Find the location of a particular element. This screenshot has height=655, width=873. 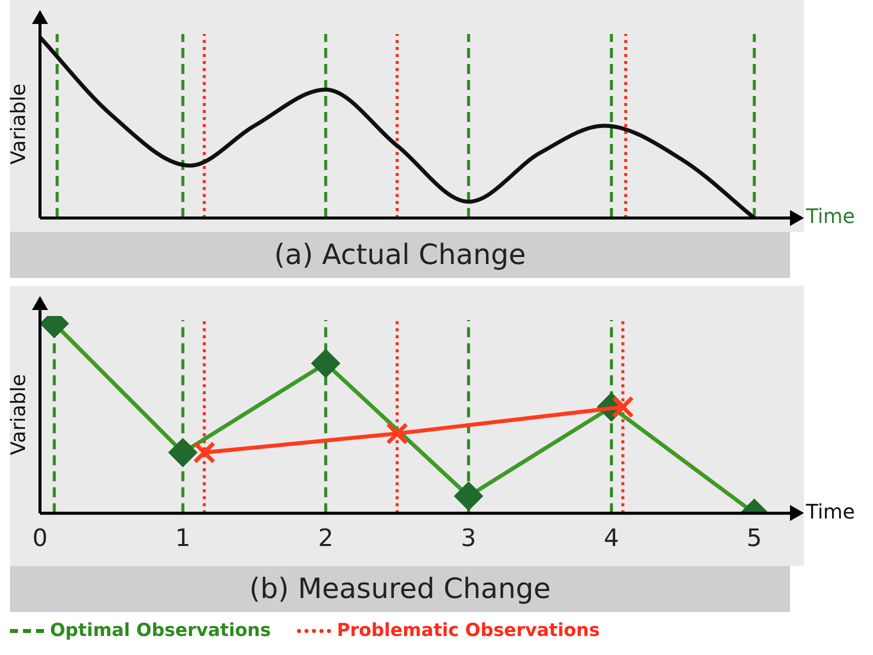

legend-label: Optimal Observations is located at coordinates (160, 630).